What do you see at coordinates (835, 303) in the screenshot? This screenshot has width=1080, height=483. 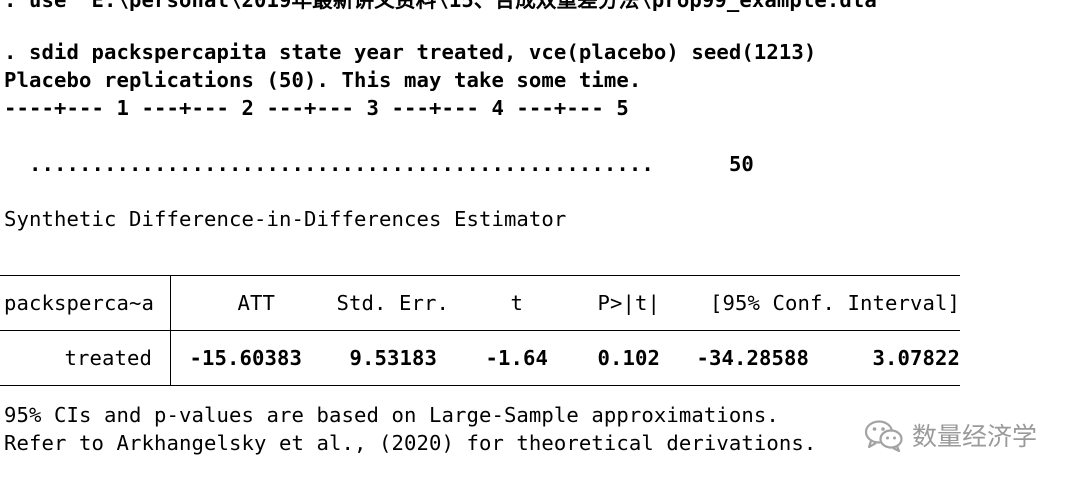 I see `header-conf-interval: [95% Conf. Interval]` at bounding box center [835, 303].